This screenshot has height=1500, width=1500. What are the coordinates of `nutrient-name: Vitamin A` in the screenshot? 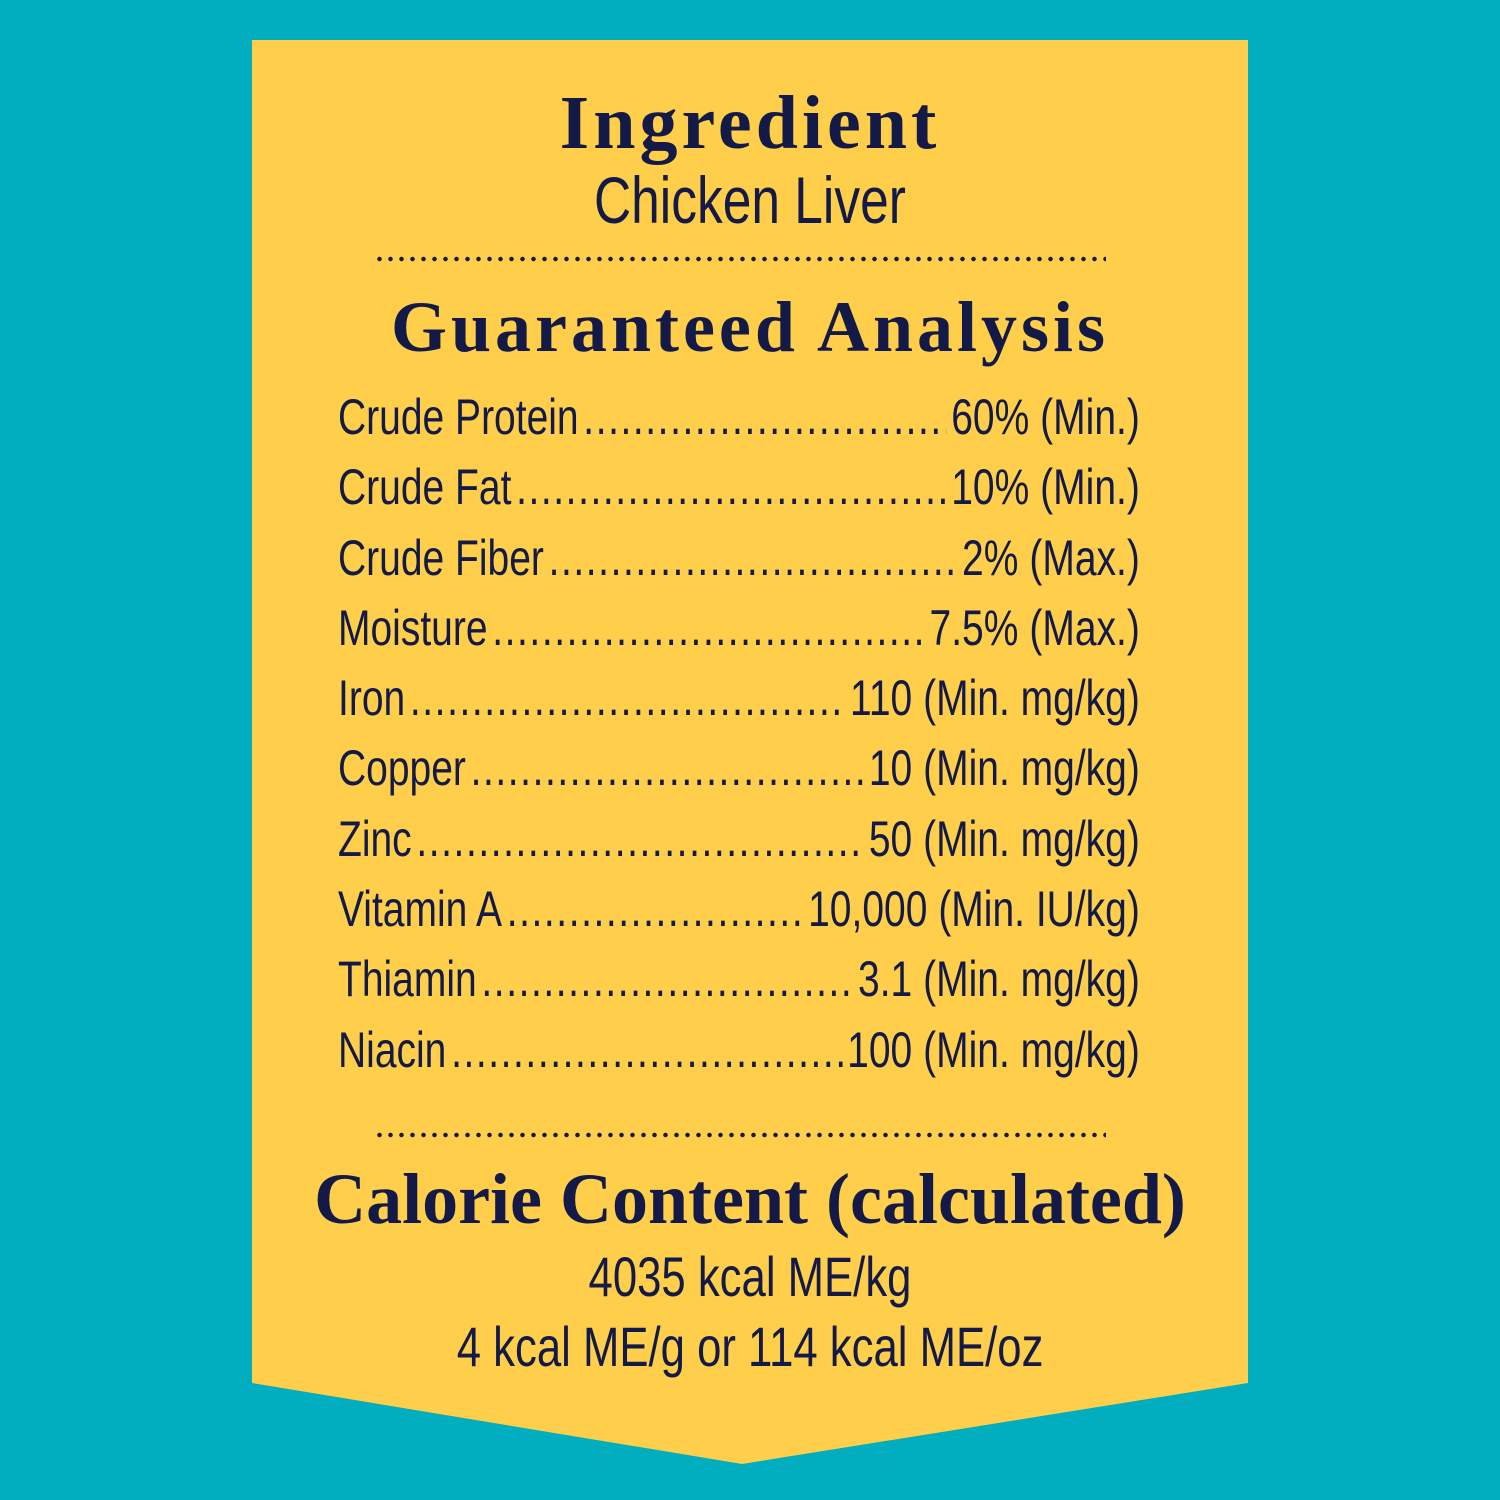 It's located at (420, 909).